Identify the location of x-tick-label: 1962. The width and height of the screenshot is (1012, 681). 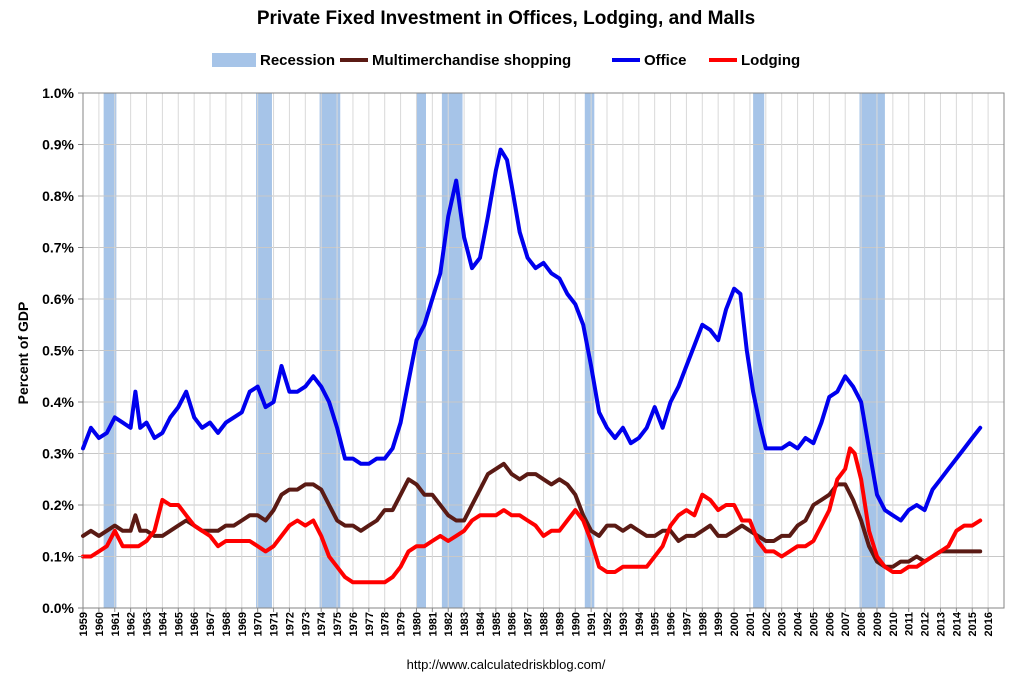
(132, 624).